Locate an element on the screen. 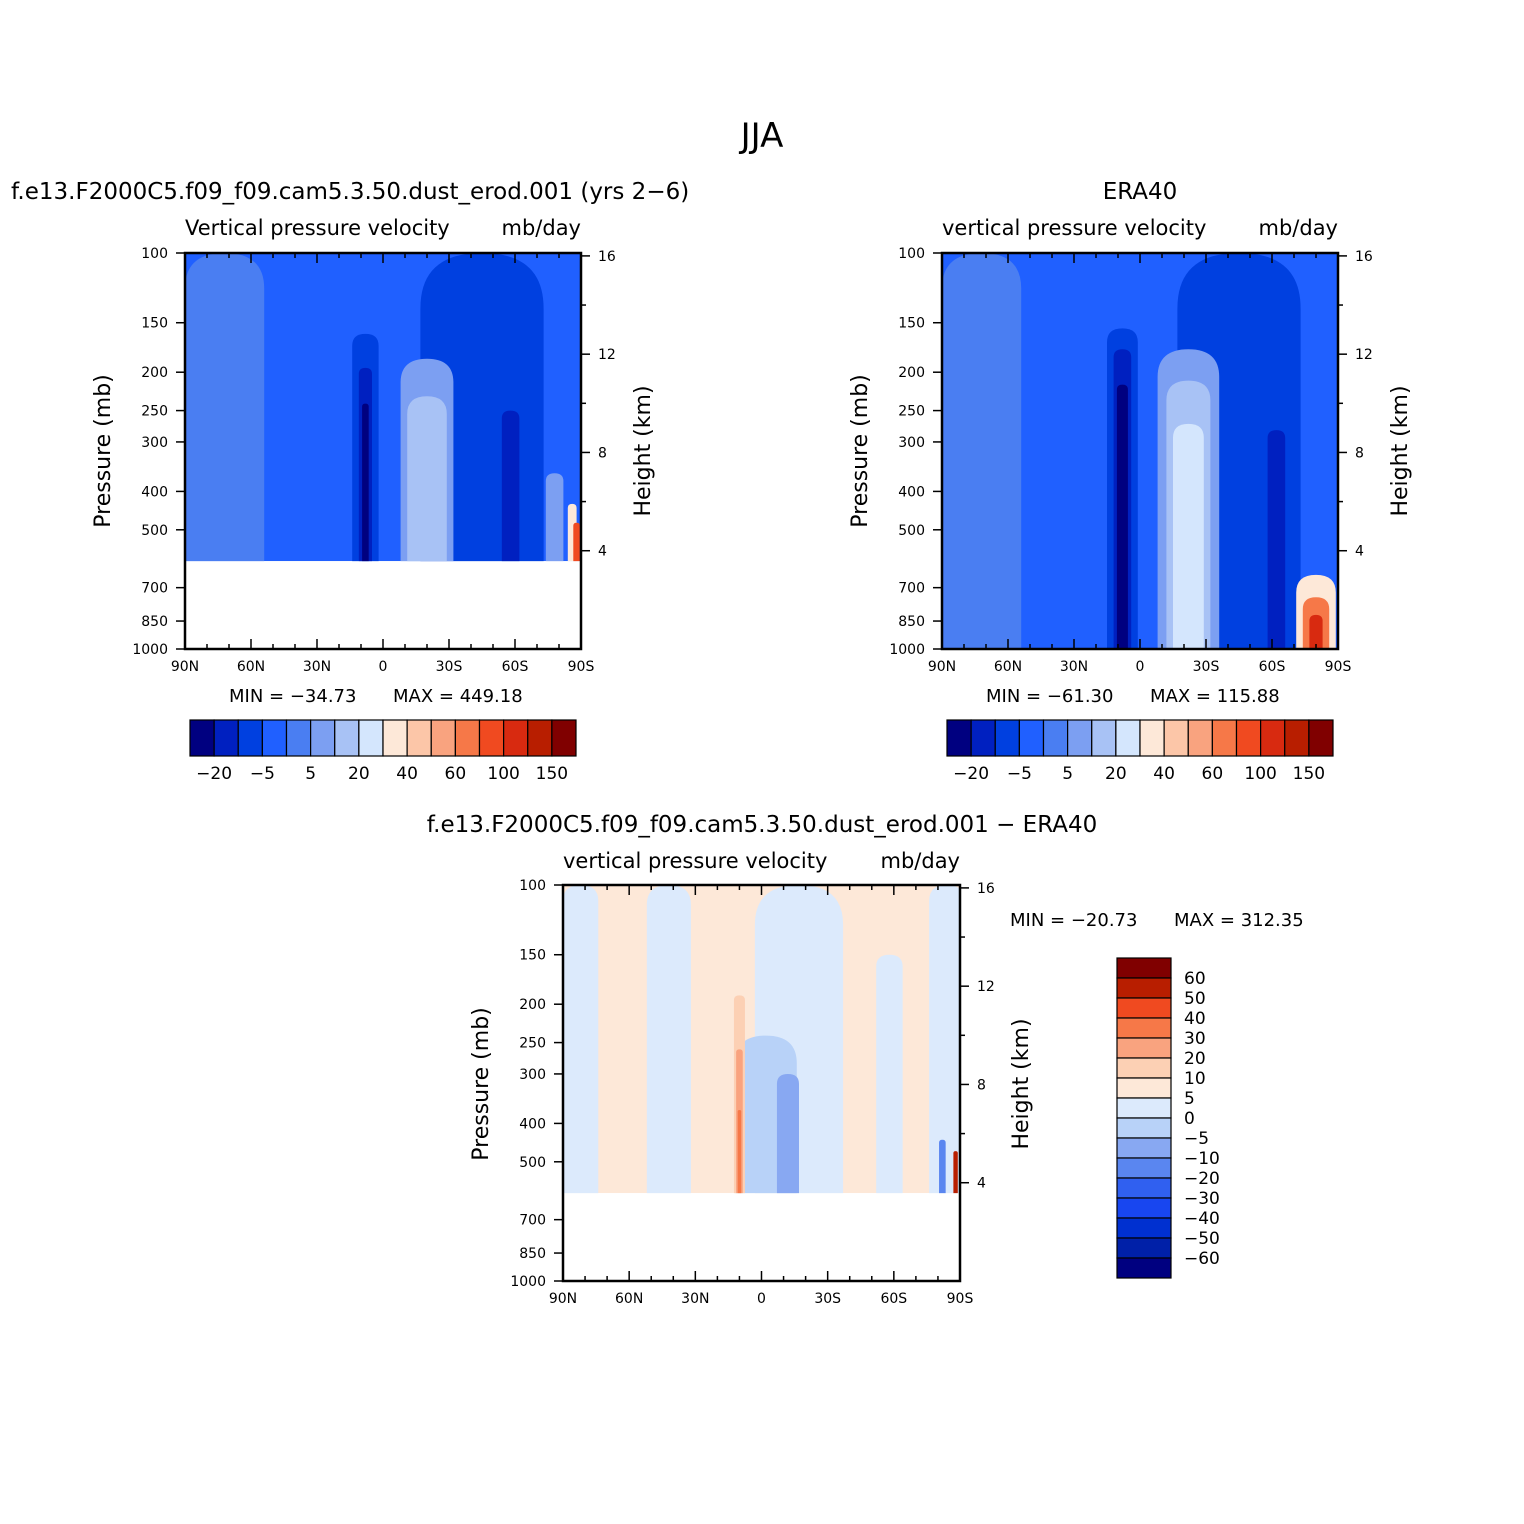 The width and height of the screenshot is (1524, 1524). y-tick-label: 250 is located at coordinates (154, 412).